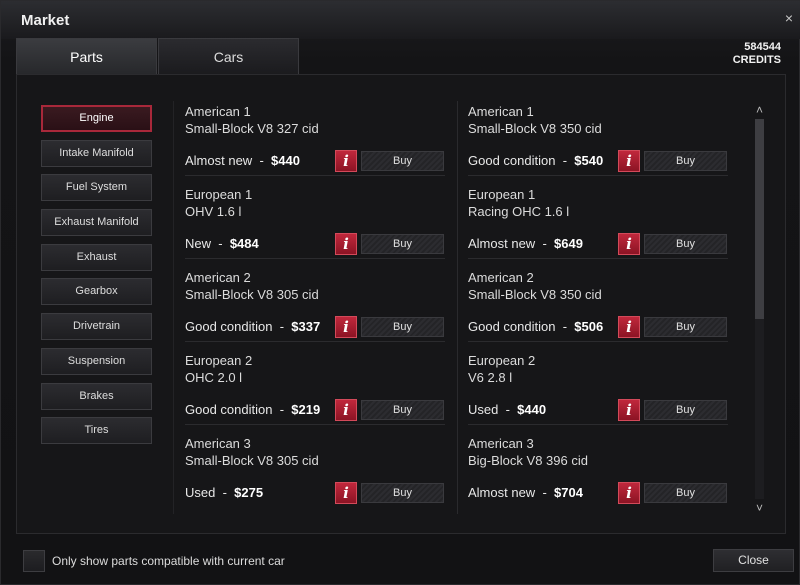 The image size is (800, 585). Describe the element at coordinates (756, 60) in the screenshot. I see `credits-label: CREDITS` at that location.